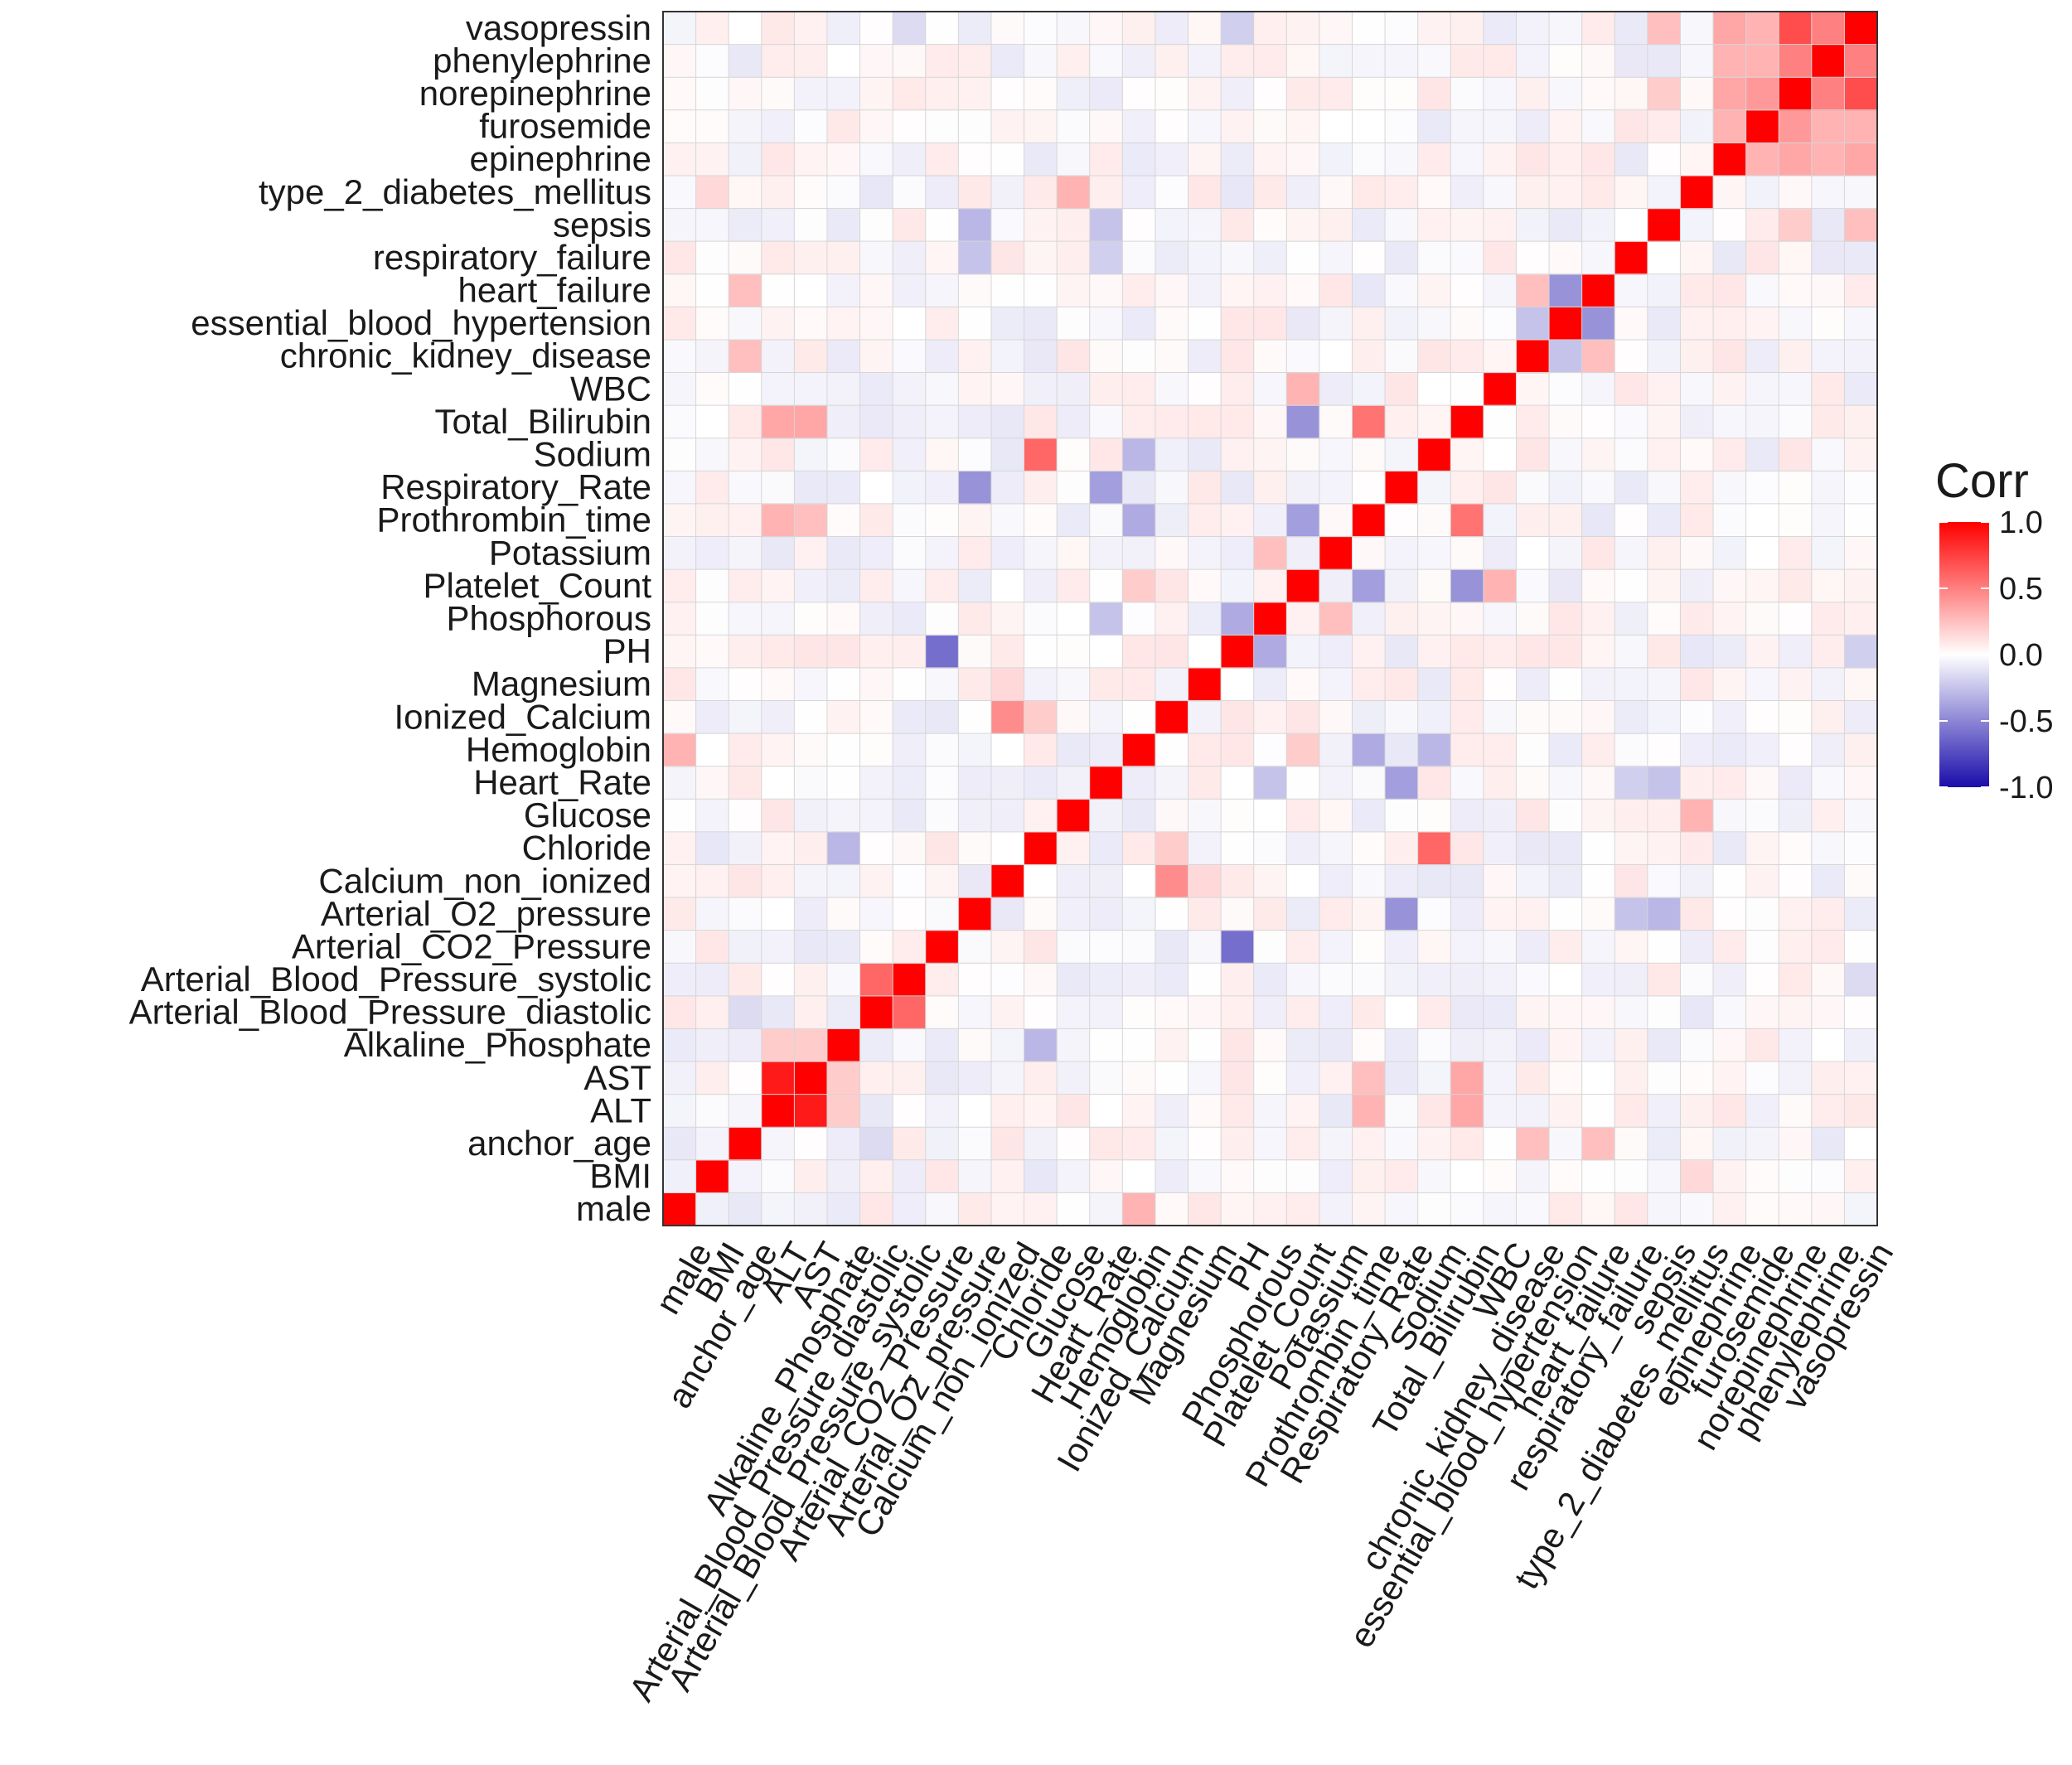 The image size is (2072, 1765). Describe the element at coordinates (1566, 389) in the screenshot. I see `heatmap-cell-essential_blood_hypertension-WBC` at that location.